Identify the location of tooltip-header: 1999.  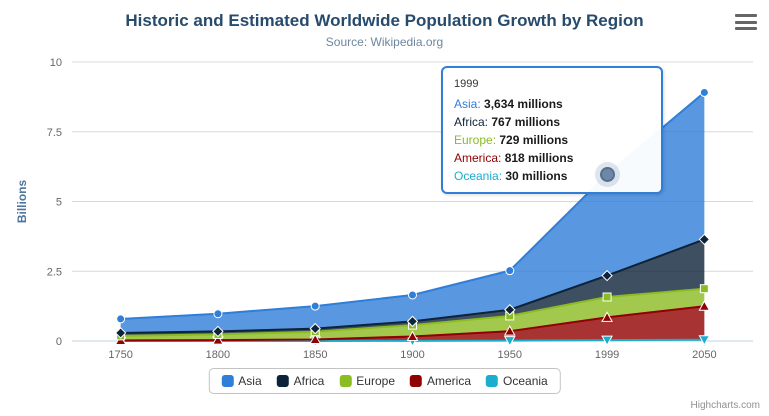
(466, 84).